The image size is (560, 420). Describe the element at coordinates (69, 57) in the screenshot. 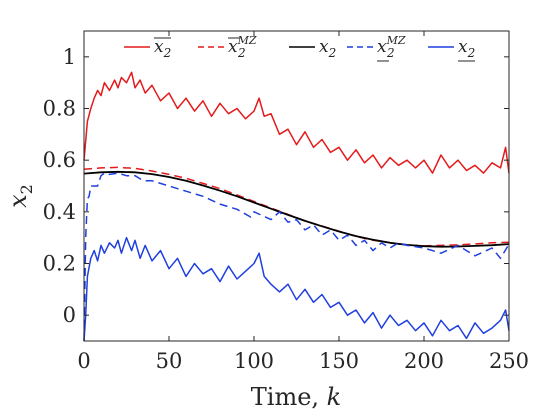

I see `y-tick-label: 1` at that location.